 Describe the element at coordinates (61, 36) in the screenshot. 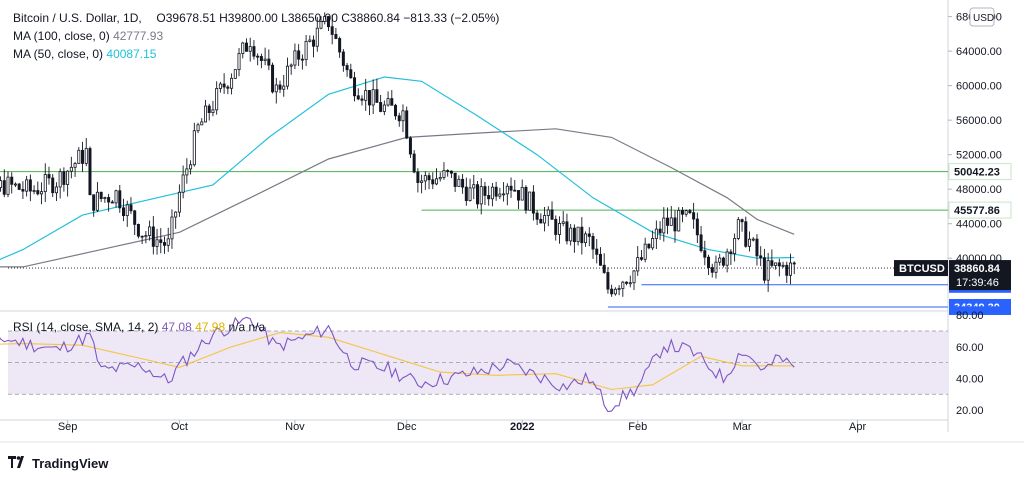

I see `legend-ma100-label: MA (100, close, 0)` at that location.